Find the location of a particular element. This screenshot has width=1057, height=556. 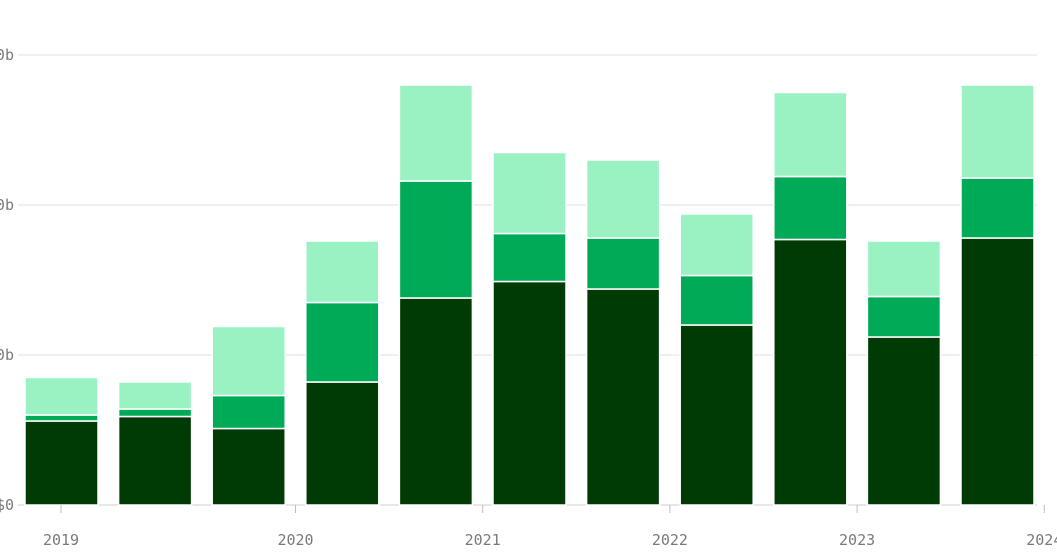

y-axis: $0 $10b $20b $30b is located at coordinates (7, 280).